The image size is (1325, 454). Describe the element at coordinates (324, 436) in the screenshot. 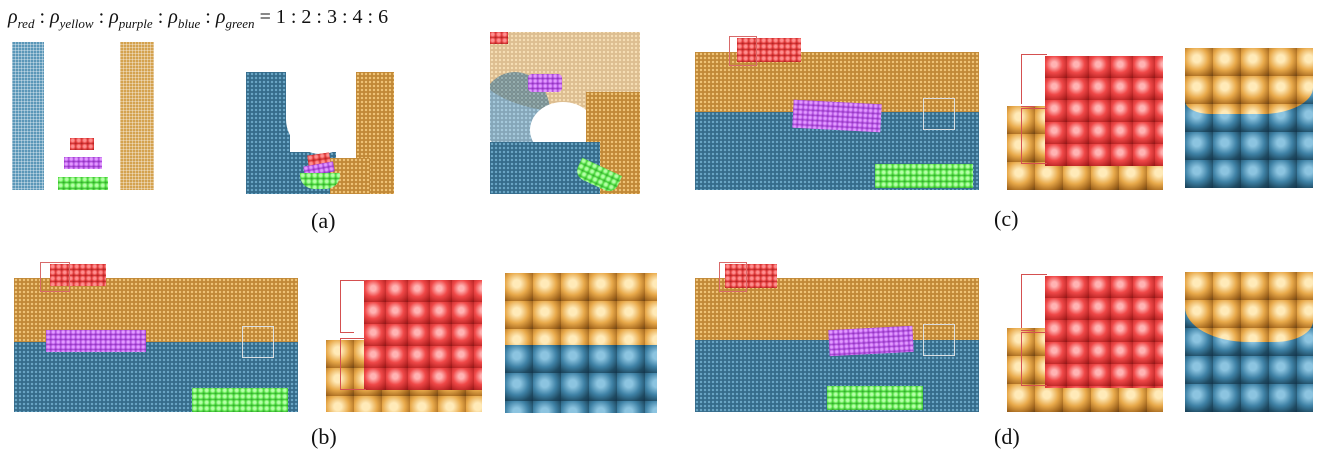

I see `caption-b: (b)` at that location.